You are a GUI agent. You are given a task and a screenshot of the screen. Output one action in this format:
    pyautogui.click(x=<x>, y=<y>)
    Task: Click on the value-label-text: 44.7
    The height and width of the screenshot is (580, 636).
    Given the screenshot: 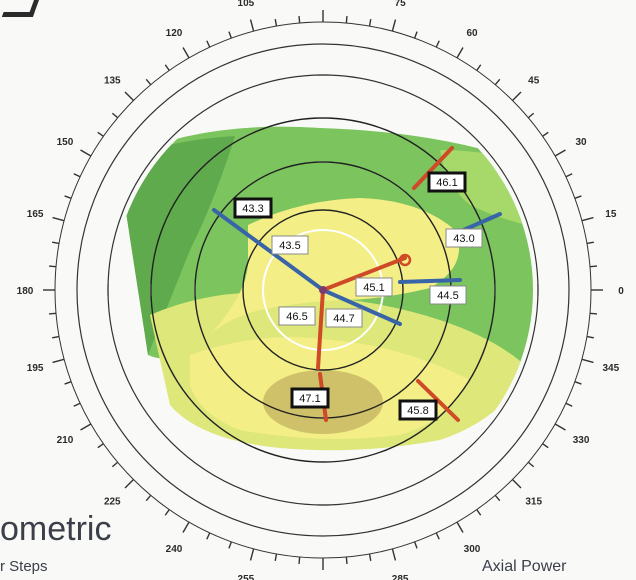 What is the action you would take?
    pyautogui.click(x=343, y=319)
    